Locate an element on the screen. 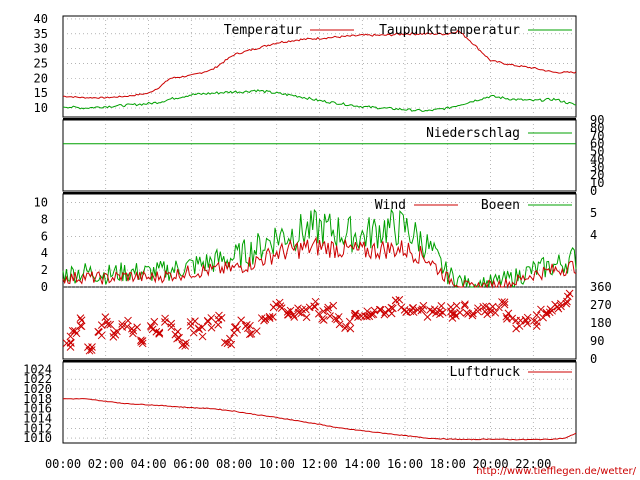 This screenshot has width=640, height=480. y-tick-label: 15 is located at coordinates (41, 93).